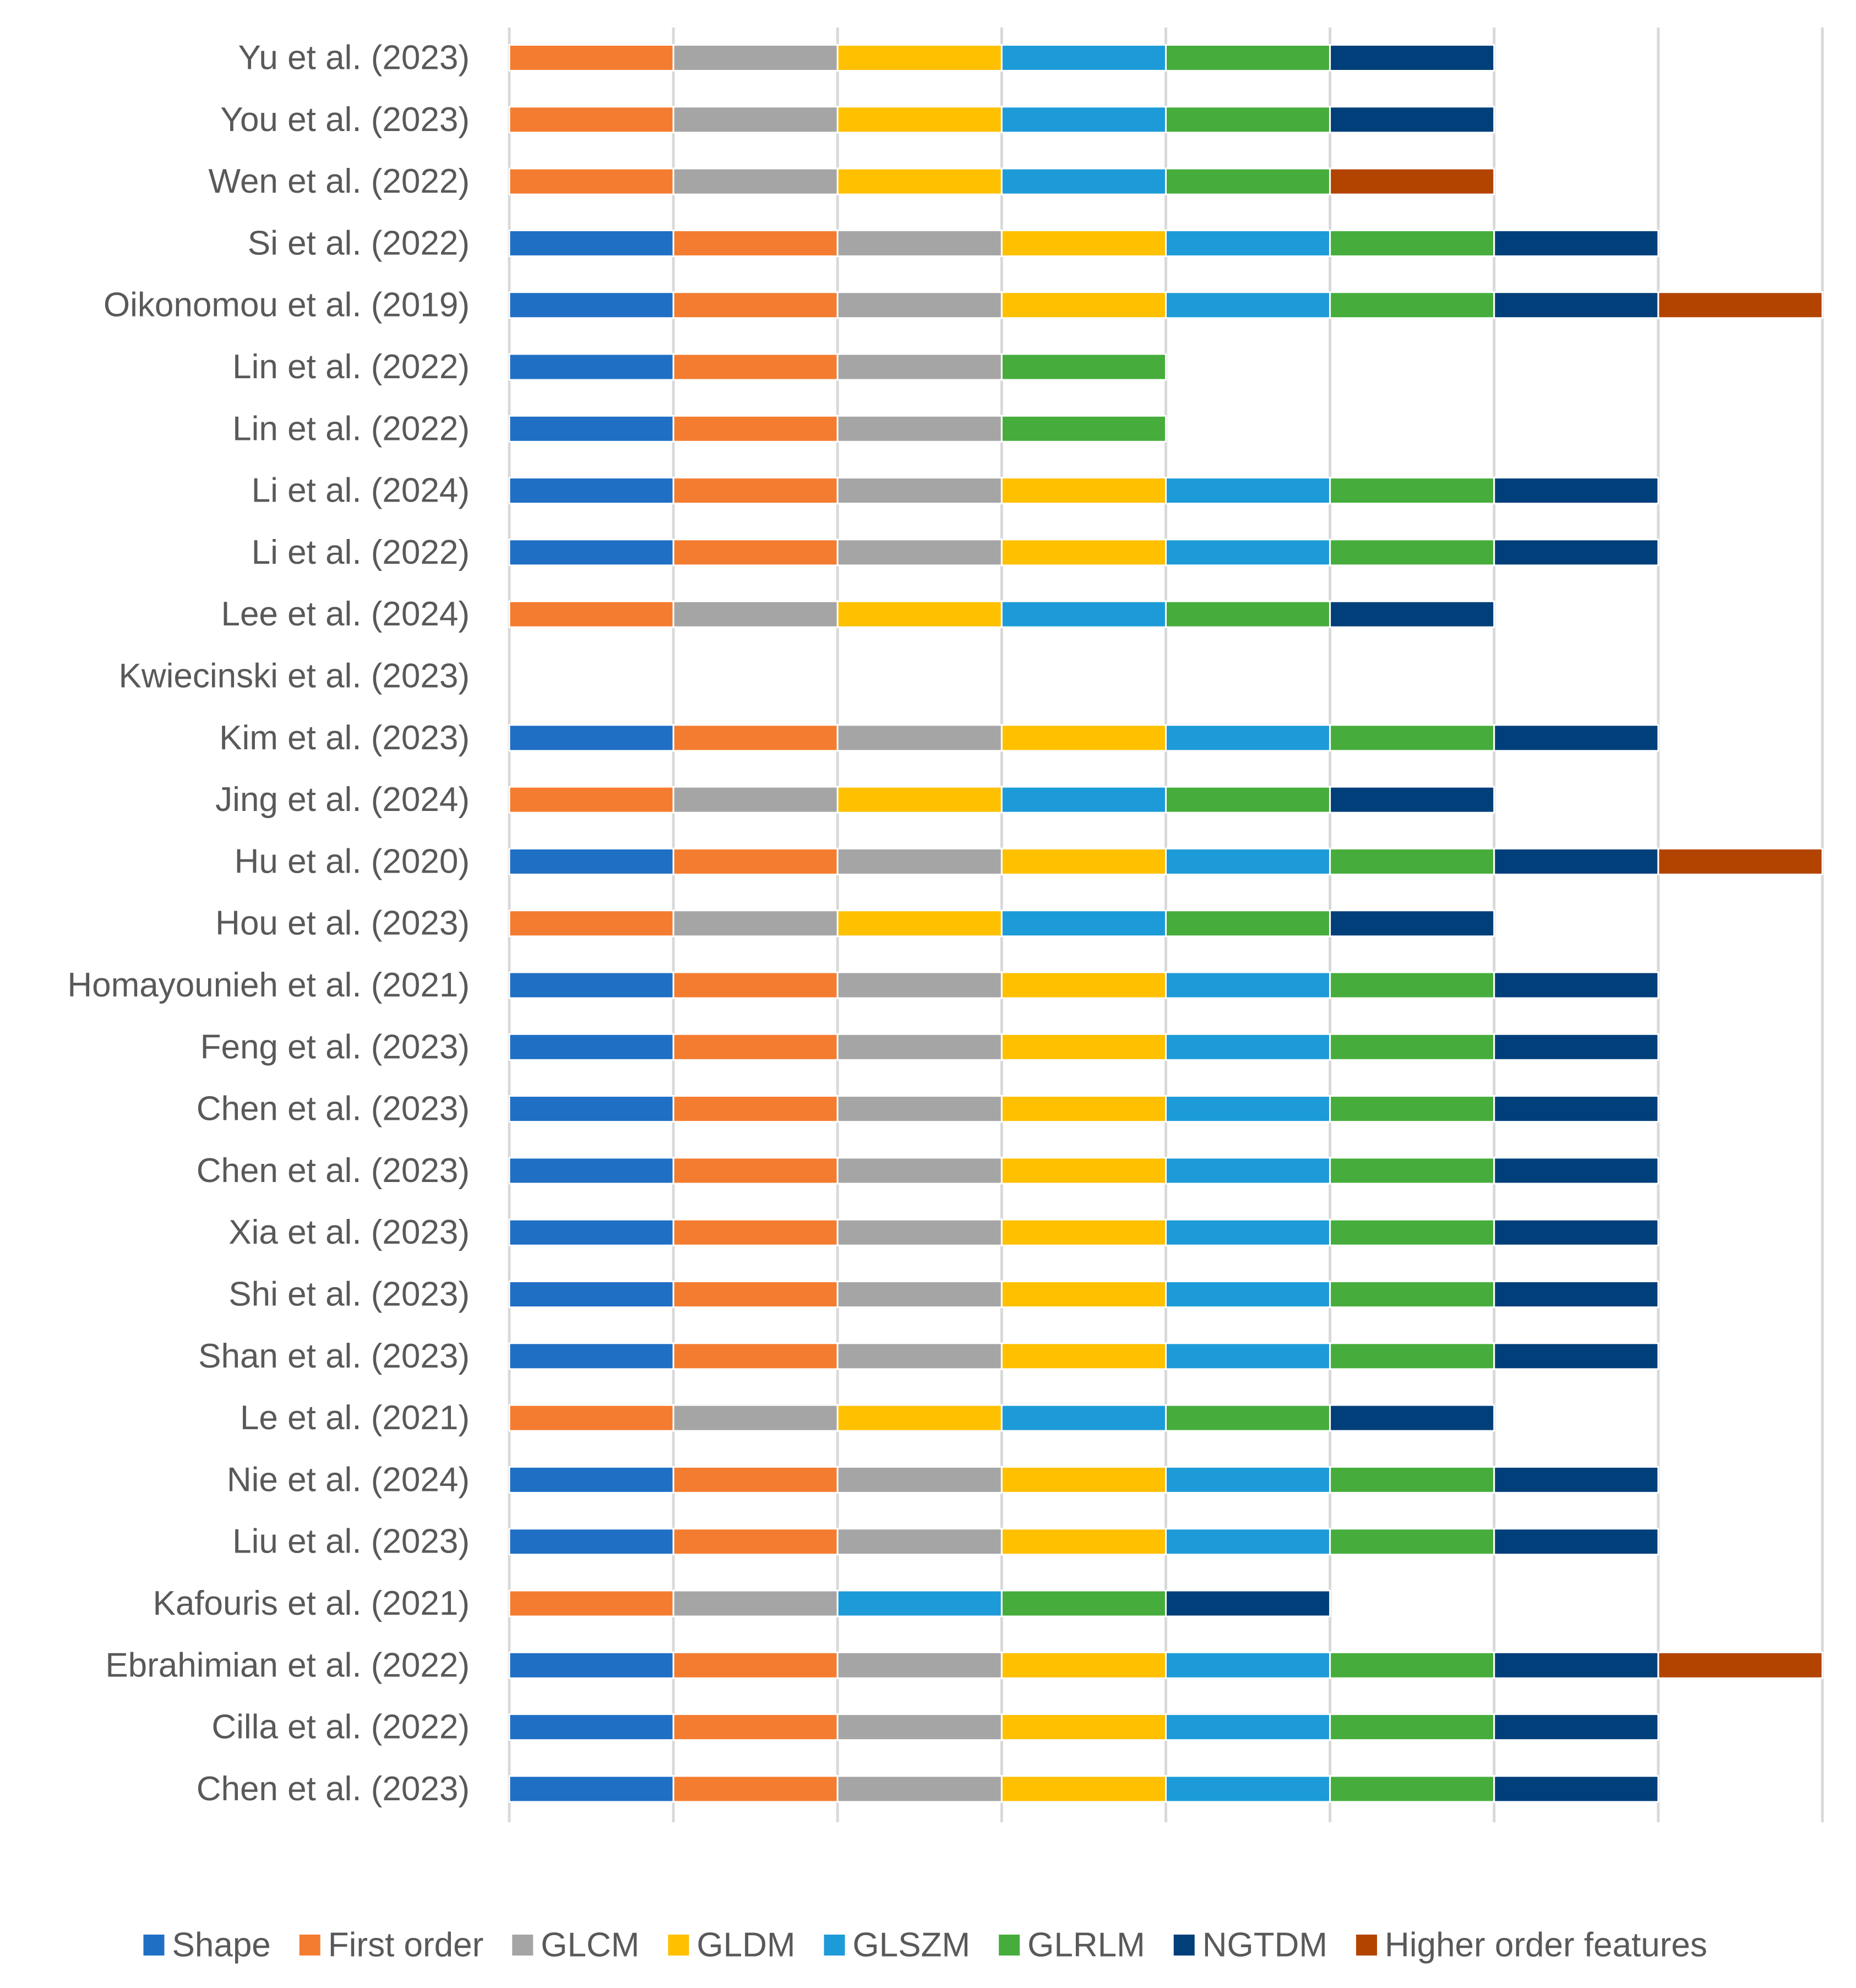 This screenshot has width=1856, height=1988. What do you see at coordinates (340, 1727) in the screenshot?
I see `category-label: Cilla et al. (2022)` at bounding box center [340, 1727].